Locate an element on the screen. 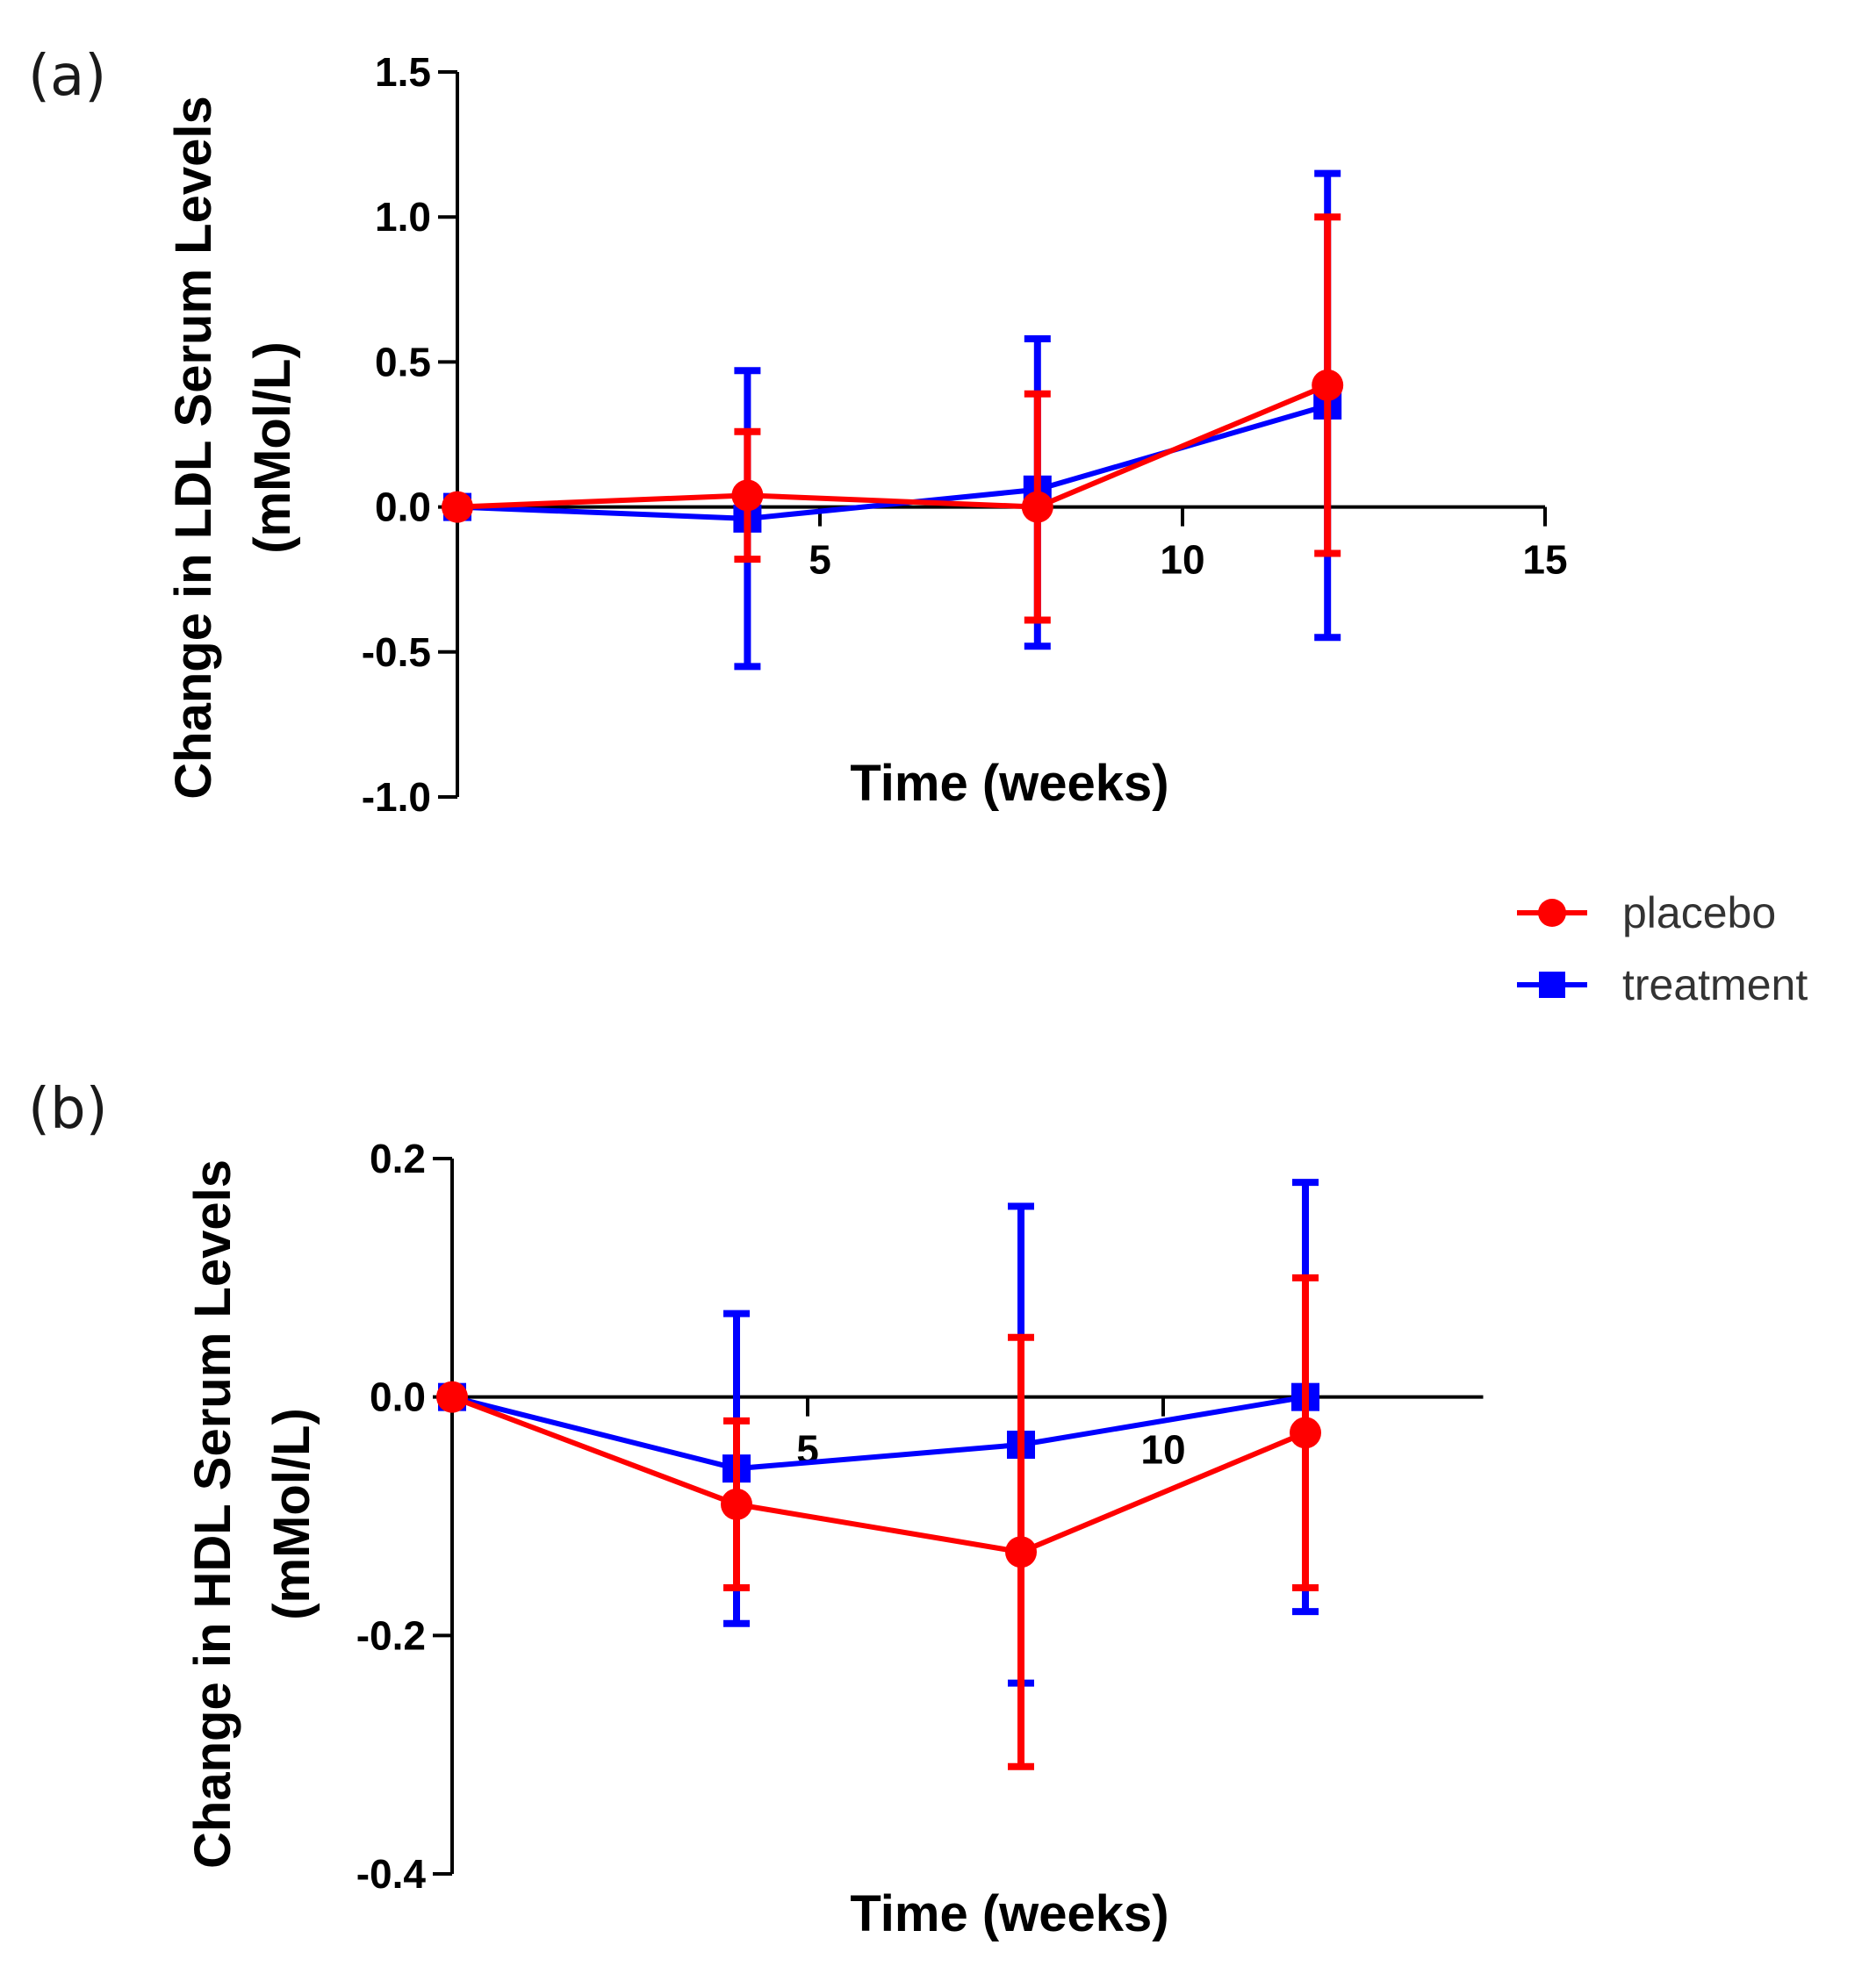  y-tick-label: 1.0 is located at coordinates (403, 217).